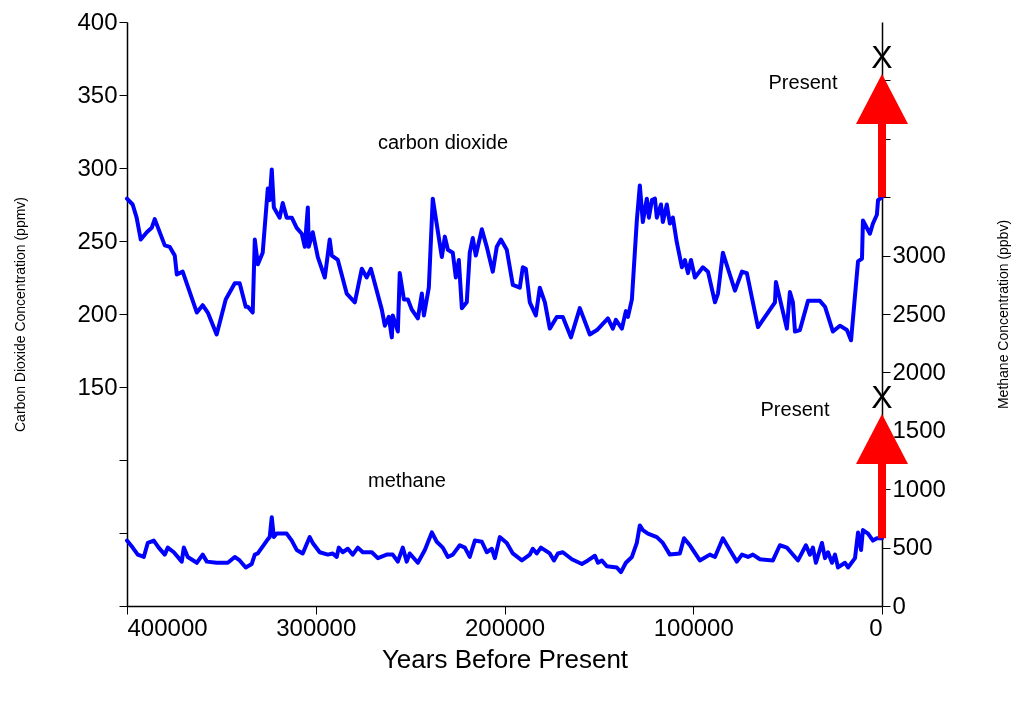  I want to click on x-tick-label: 100000, so click(693, 627).